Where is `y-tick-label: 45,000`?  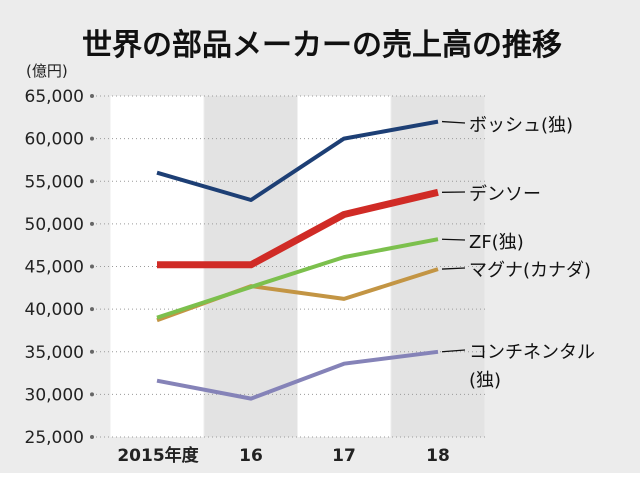 y-tick-label: 45,000 is located at coordinates (54, 268).